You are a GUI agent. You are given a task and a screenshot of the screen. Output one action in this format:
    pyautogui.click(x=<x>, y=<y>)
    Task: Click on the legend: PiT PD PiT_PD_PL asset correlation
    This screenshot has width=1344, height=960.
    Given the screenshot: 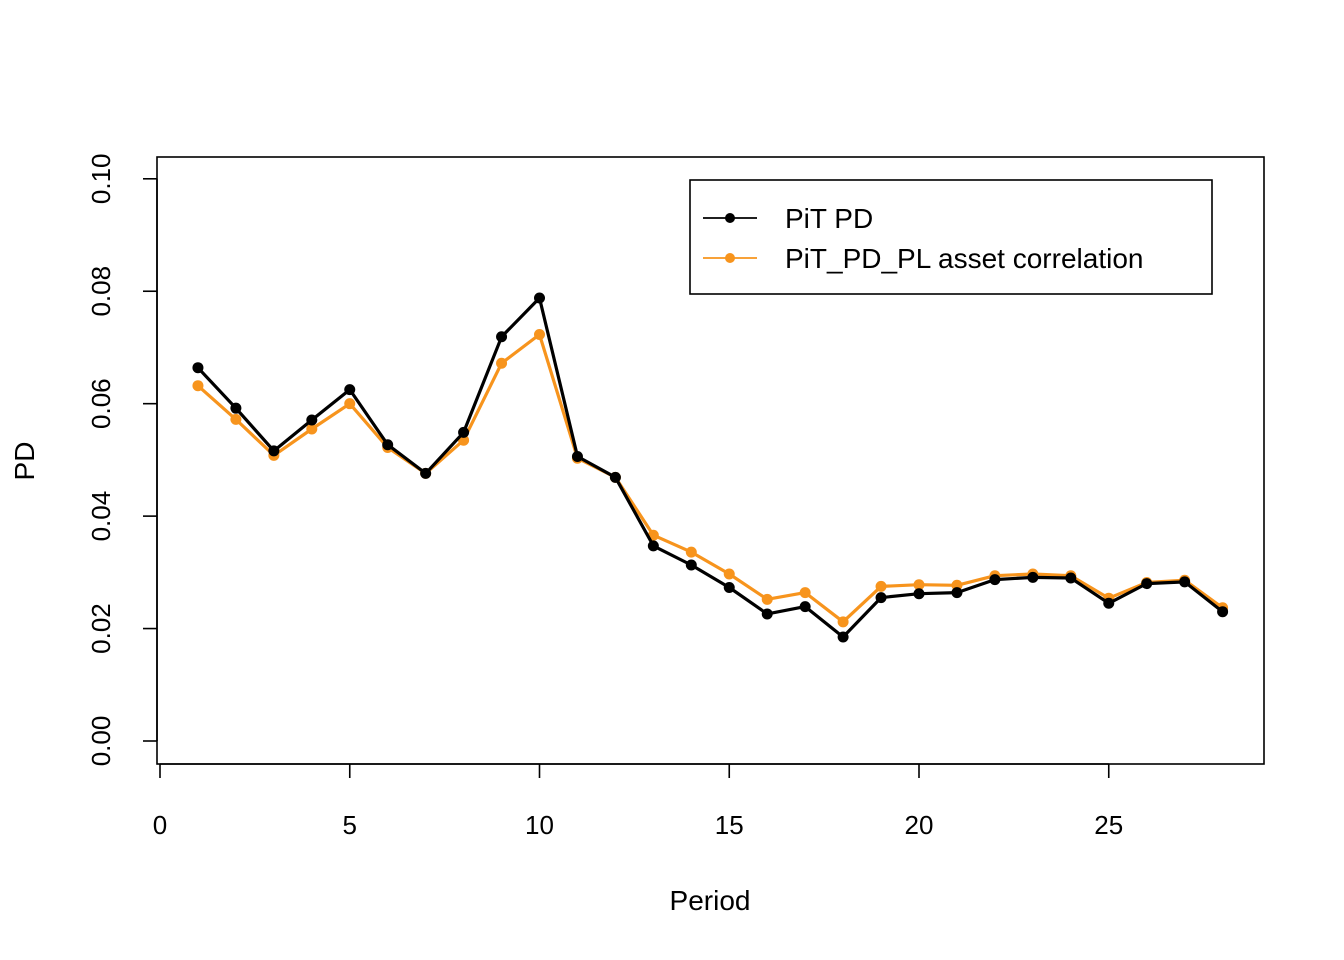 What is the action you would take?
    pyautogui.click(x=951, y=237)
    